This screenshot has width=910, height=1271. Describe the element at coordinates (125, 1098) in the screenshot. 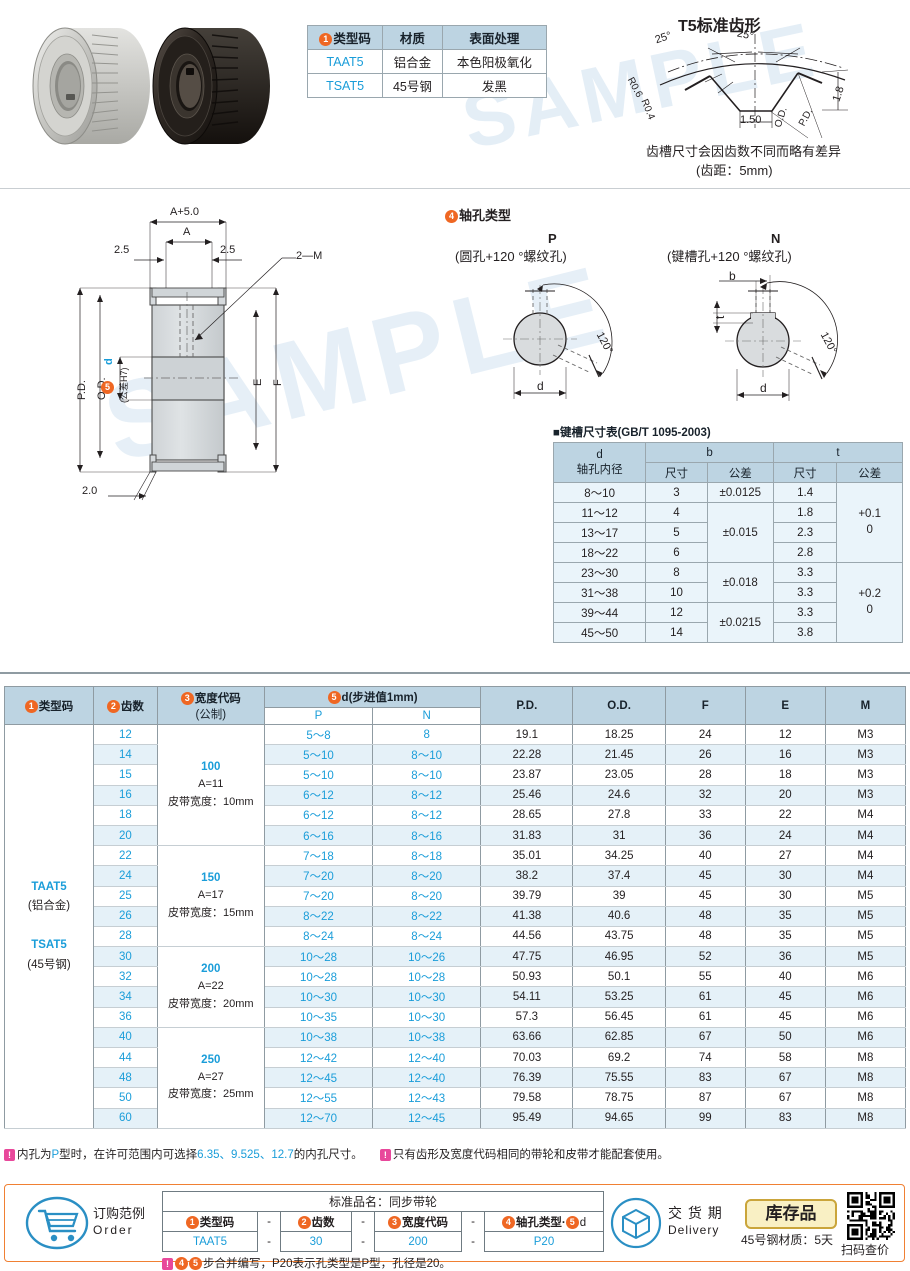

I see `teeth-value: 50` at that location.